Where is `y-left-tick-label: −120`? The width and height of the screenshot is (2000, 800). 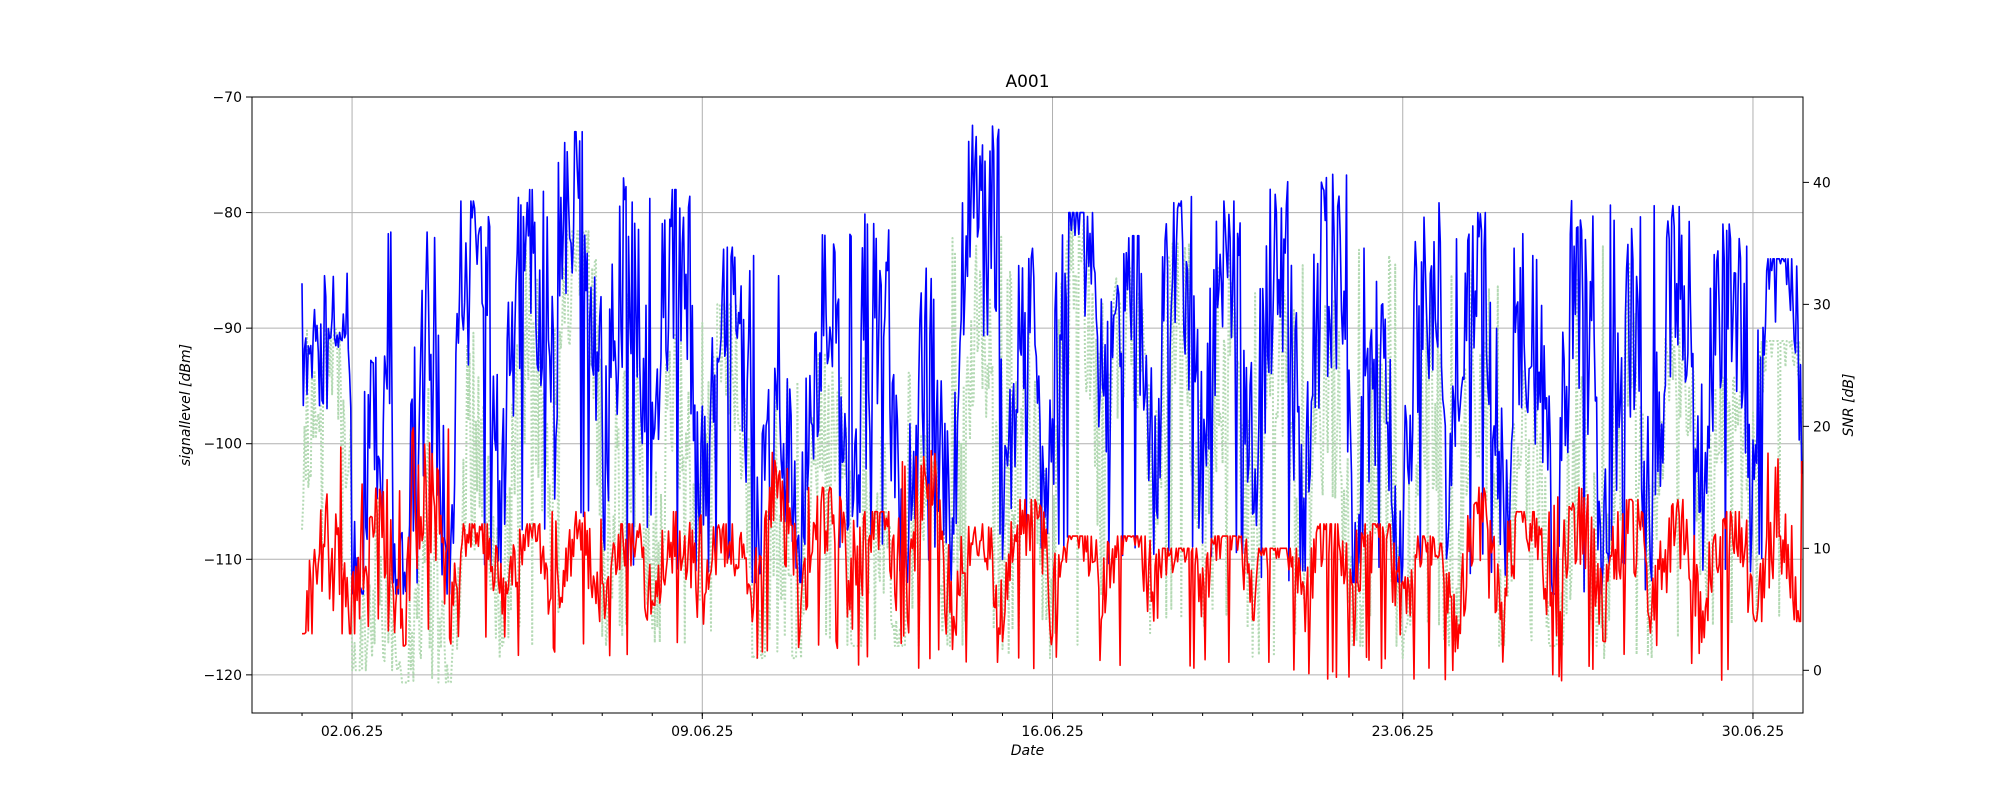 y-left-tick-label: −120 is located at coordinates (223, 676).